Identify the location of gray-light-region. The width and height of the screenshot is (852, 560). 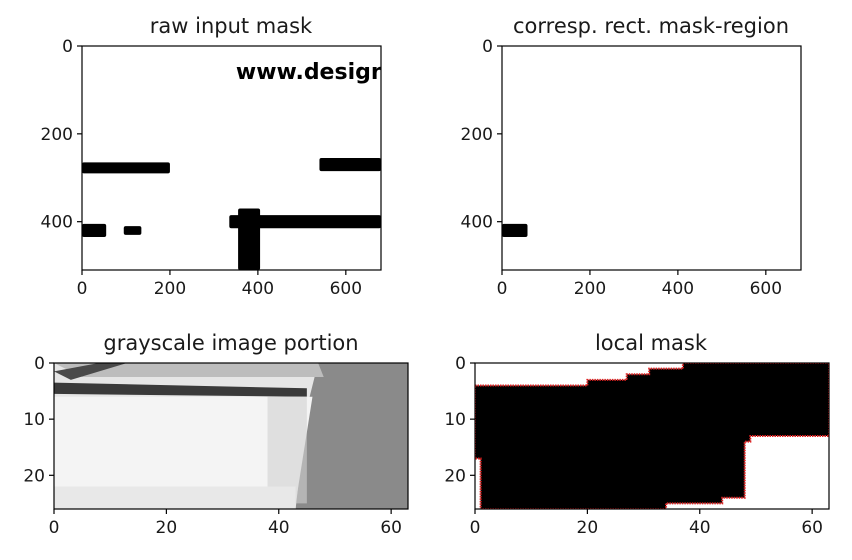
(183, 452).